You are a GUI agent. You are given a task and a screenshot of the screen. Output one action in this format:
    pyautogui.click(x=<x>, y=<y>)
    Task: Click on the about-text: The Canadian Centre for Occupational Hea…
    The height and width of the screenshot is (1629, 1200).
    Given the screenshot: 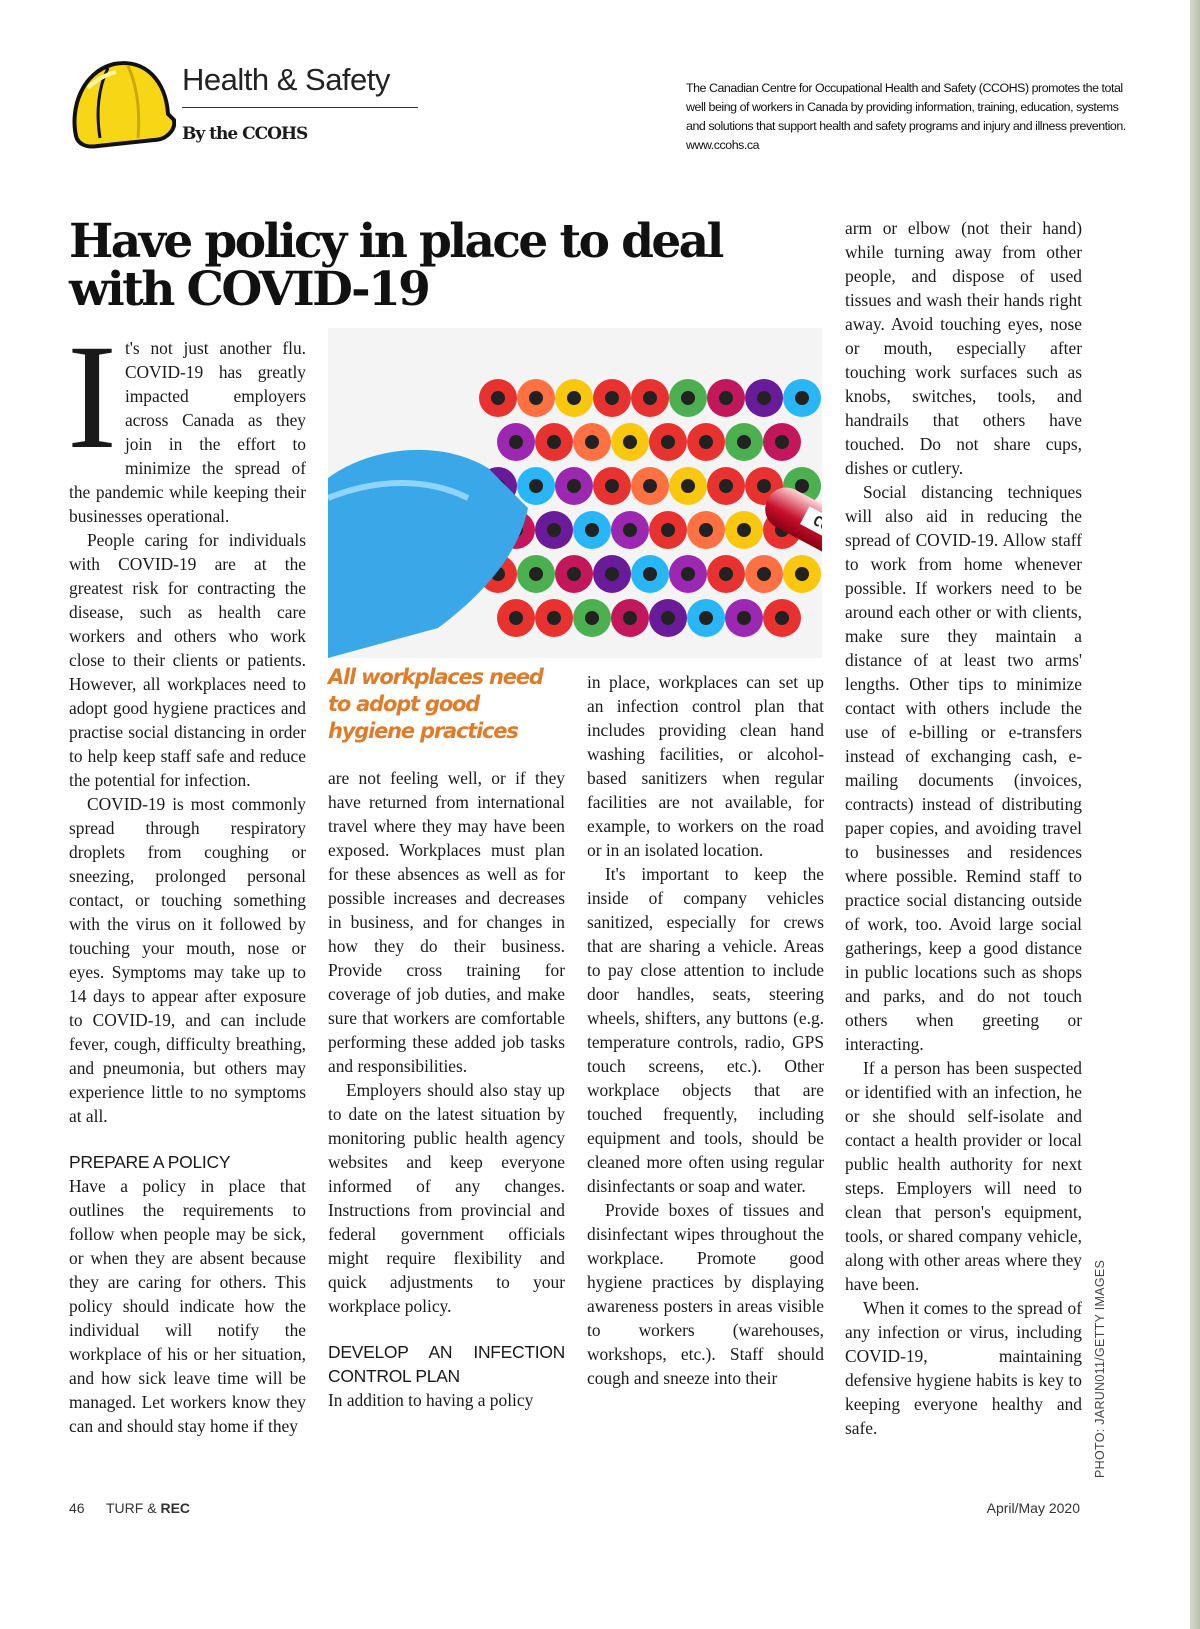 What is the action you would take?
    pyautogui.click(x=906, y=107)
    